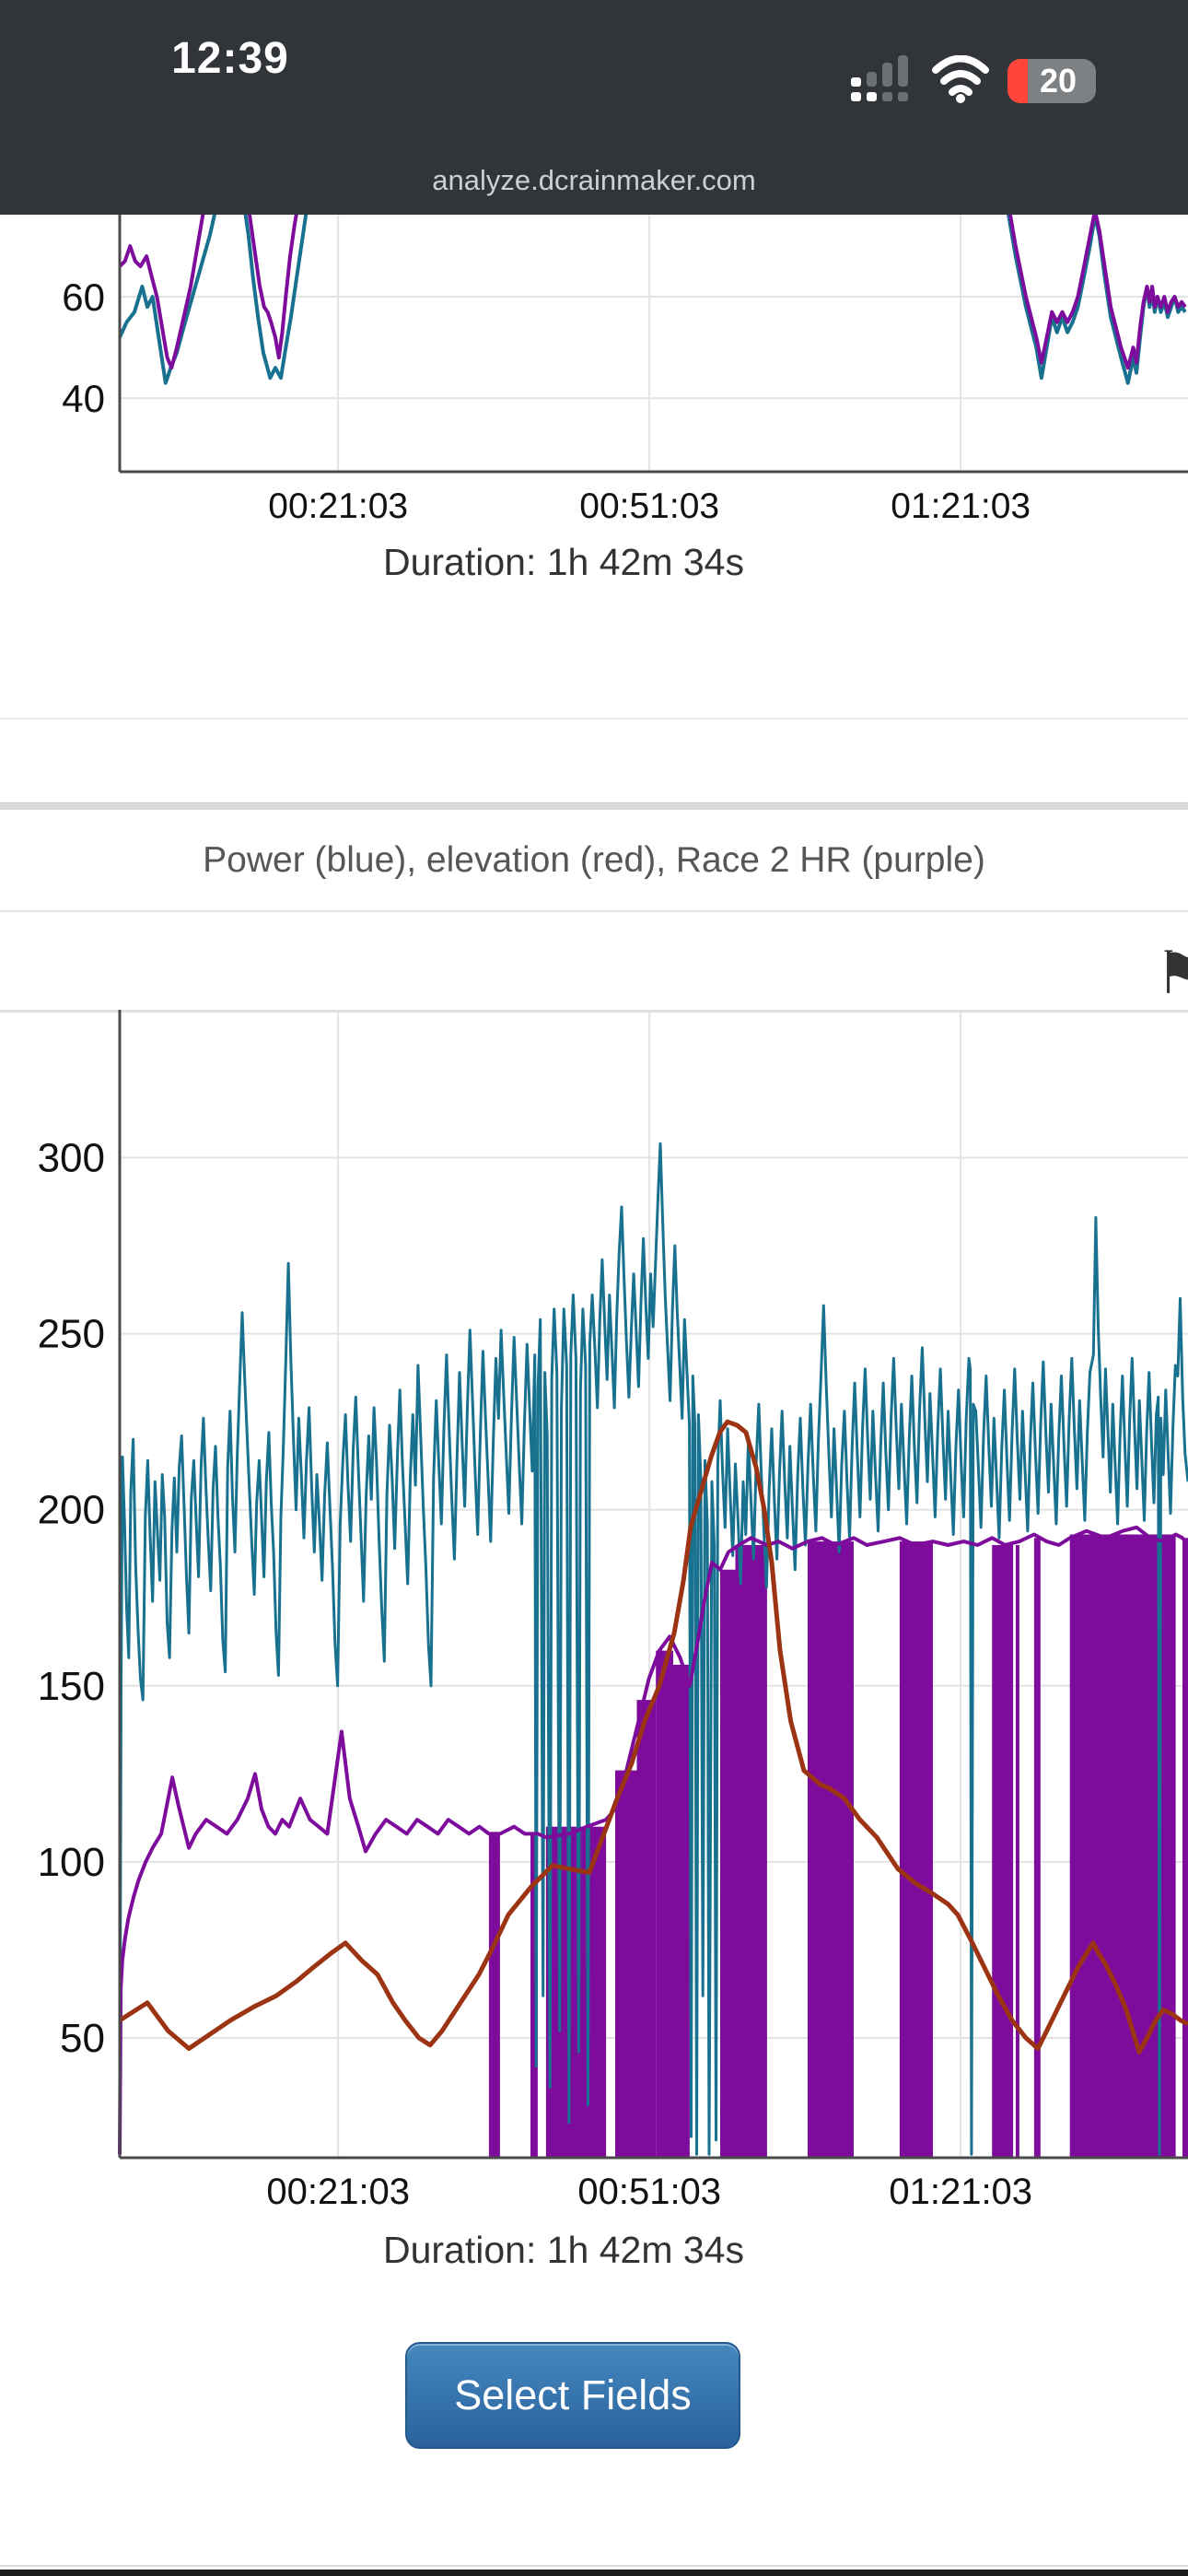 This screenshot has width=1188, height=2576. What do you see at coordinates (879, 78) in the screenshot?
I see `cellular-signal-icon` at bounding box center [879, 78].